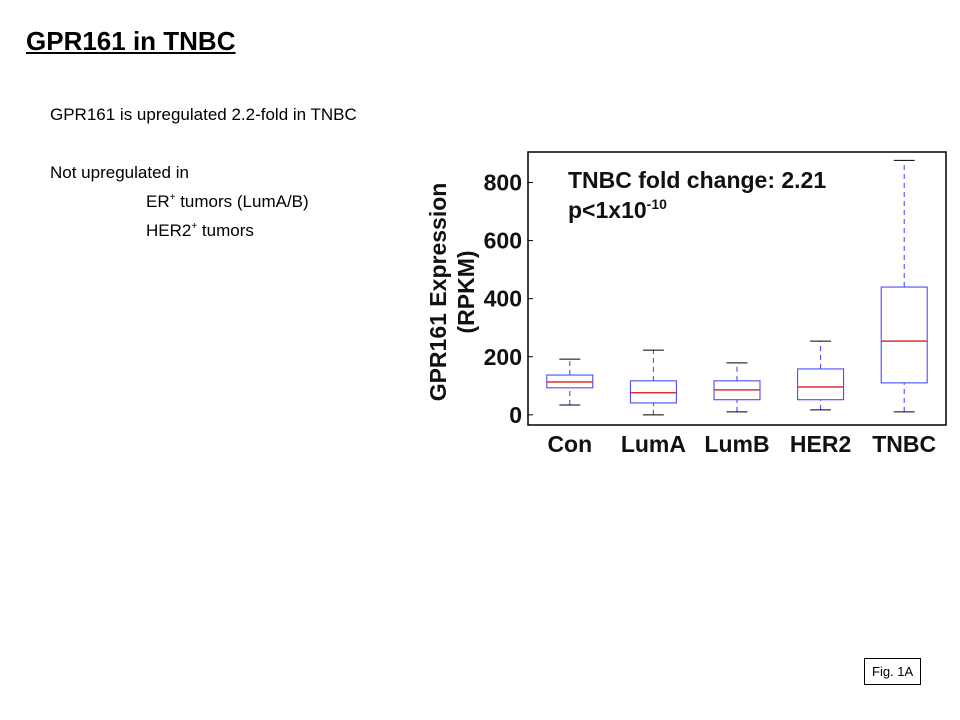  What do you see at coordinates (569, 444) in the screenshot?
I see `x-tick-label: Con` at bounding box center [569, 444].